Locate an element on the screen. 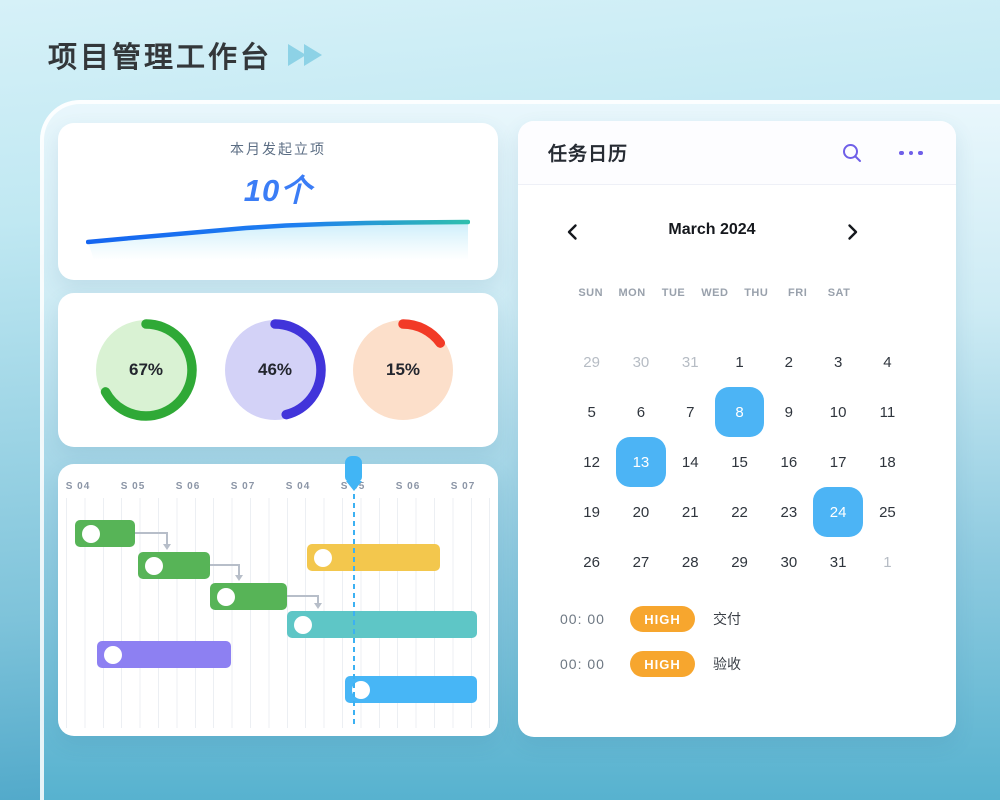 This screenshot has width=1000, height=800. month-navigation: March 2024 is located at coordinates (737, 232).